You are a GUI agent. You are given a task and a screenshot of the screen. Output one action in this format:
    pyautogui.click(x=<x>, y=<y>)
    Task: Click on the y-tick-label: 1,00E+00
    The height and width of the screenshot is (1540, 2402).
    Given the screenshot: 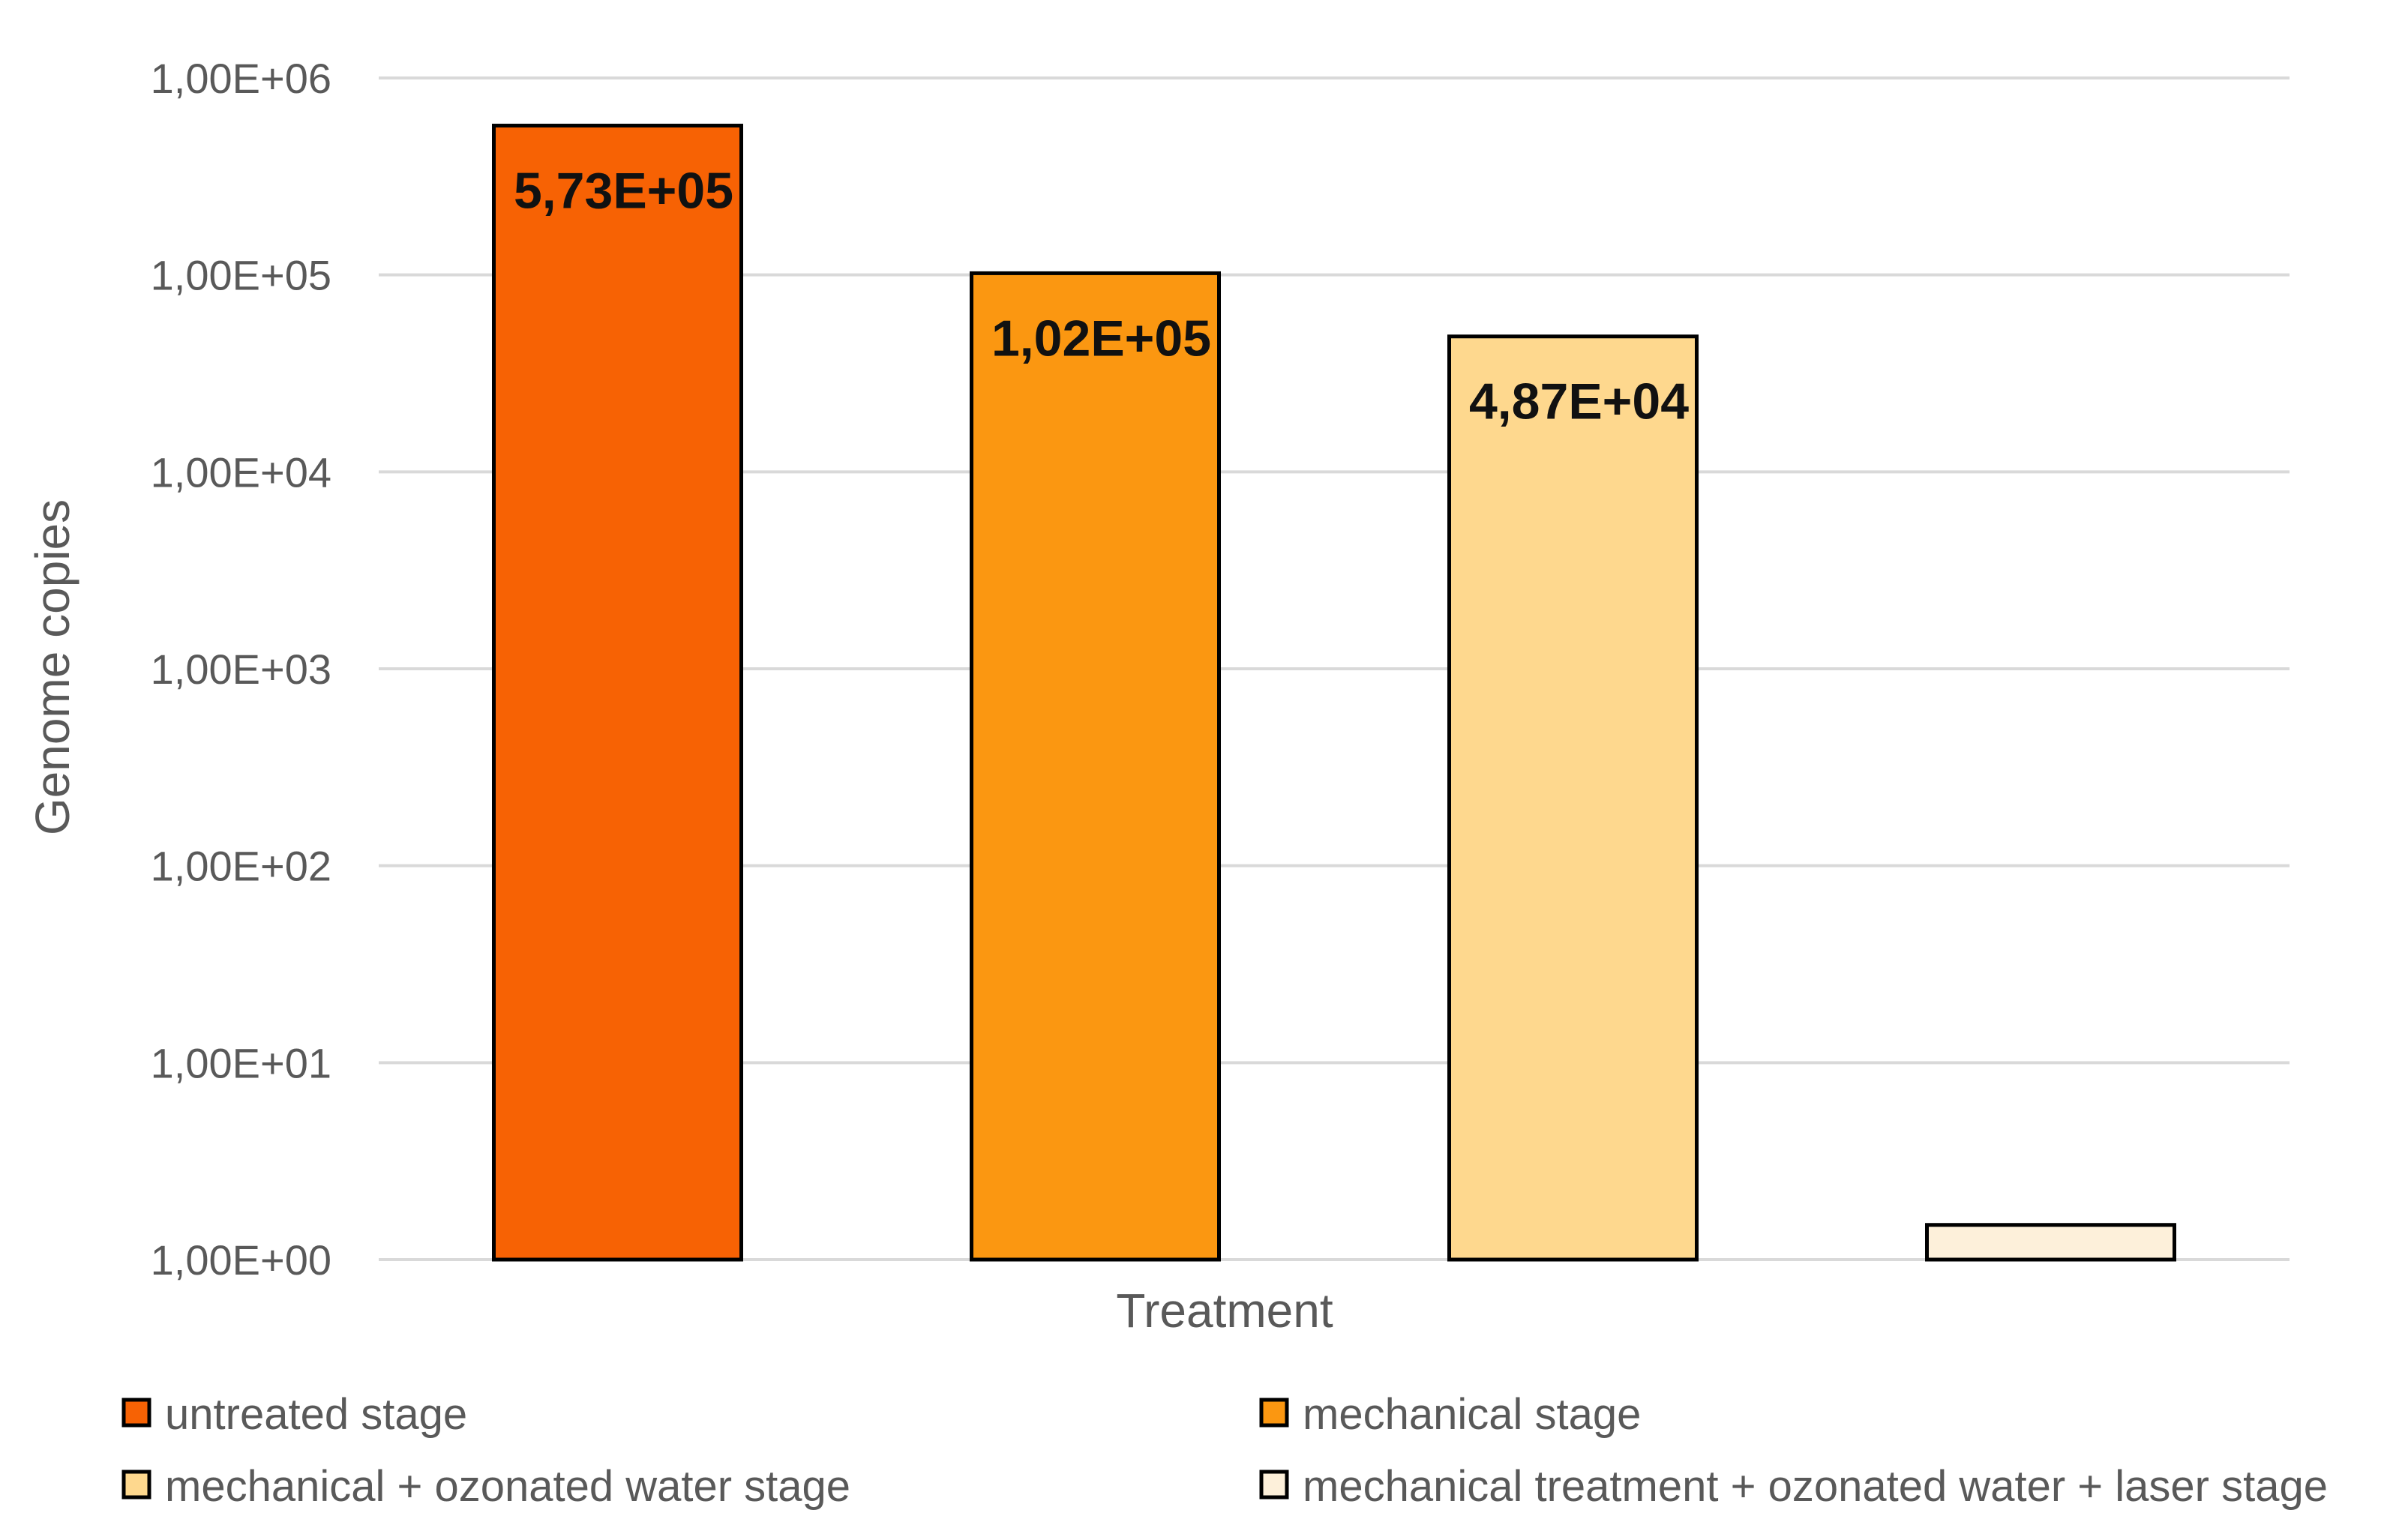 What is the action you would take?
    pyautogui.click(x=241, y=1260)
    